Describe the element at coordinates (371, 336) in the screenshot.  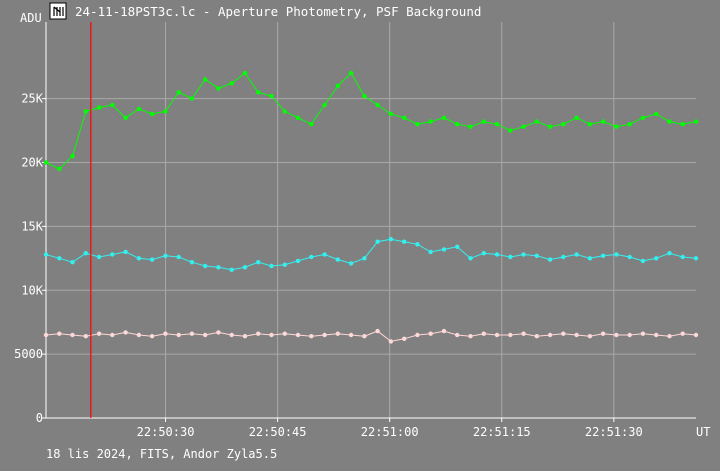
I see `series-line` at that location.